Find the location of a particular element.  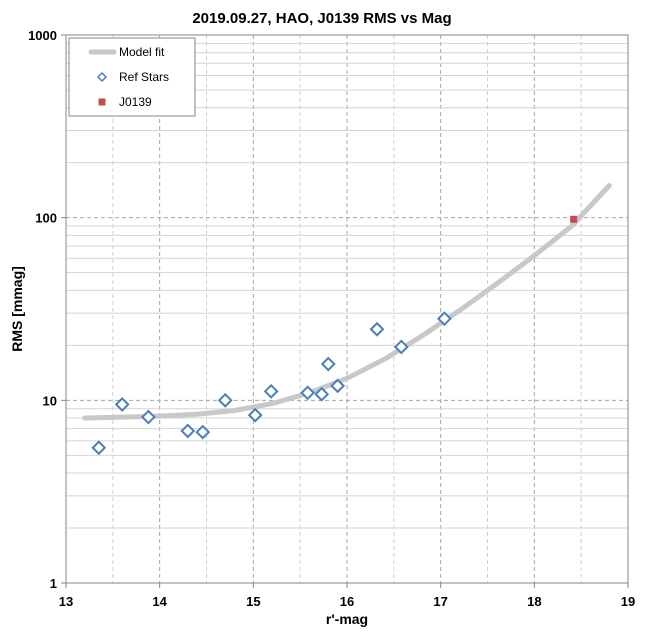

legend-label: Ref Stars is located at coordinates (144, 77).